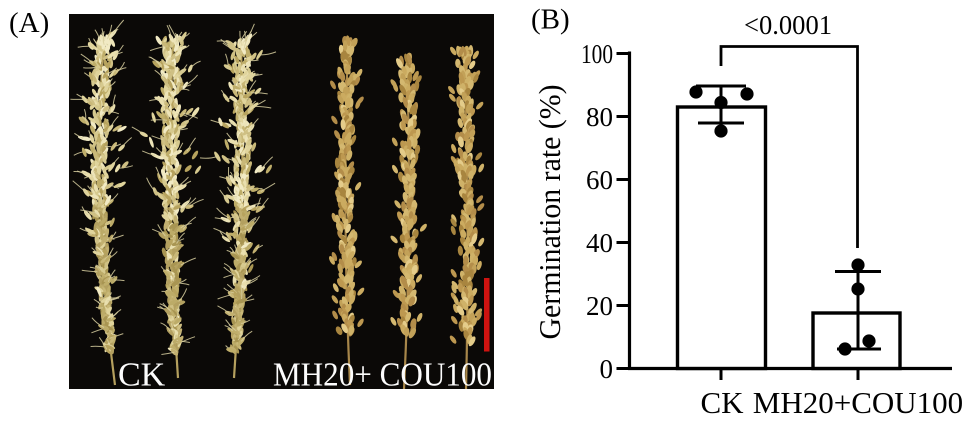 Image resolution: width=977 pixels, height=424 pixels. I want to click on svg-text: (B), so click(550, 20).